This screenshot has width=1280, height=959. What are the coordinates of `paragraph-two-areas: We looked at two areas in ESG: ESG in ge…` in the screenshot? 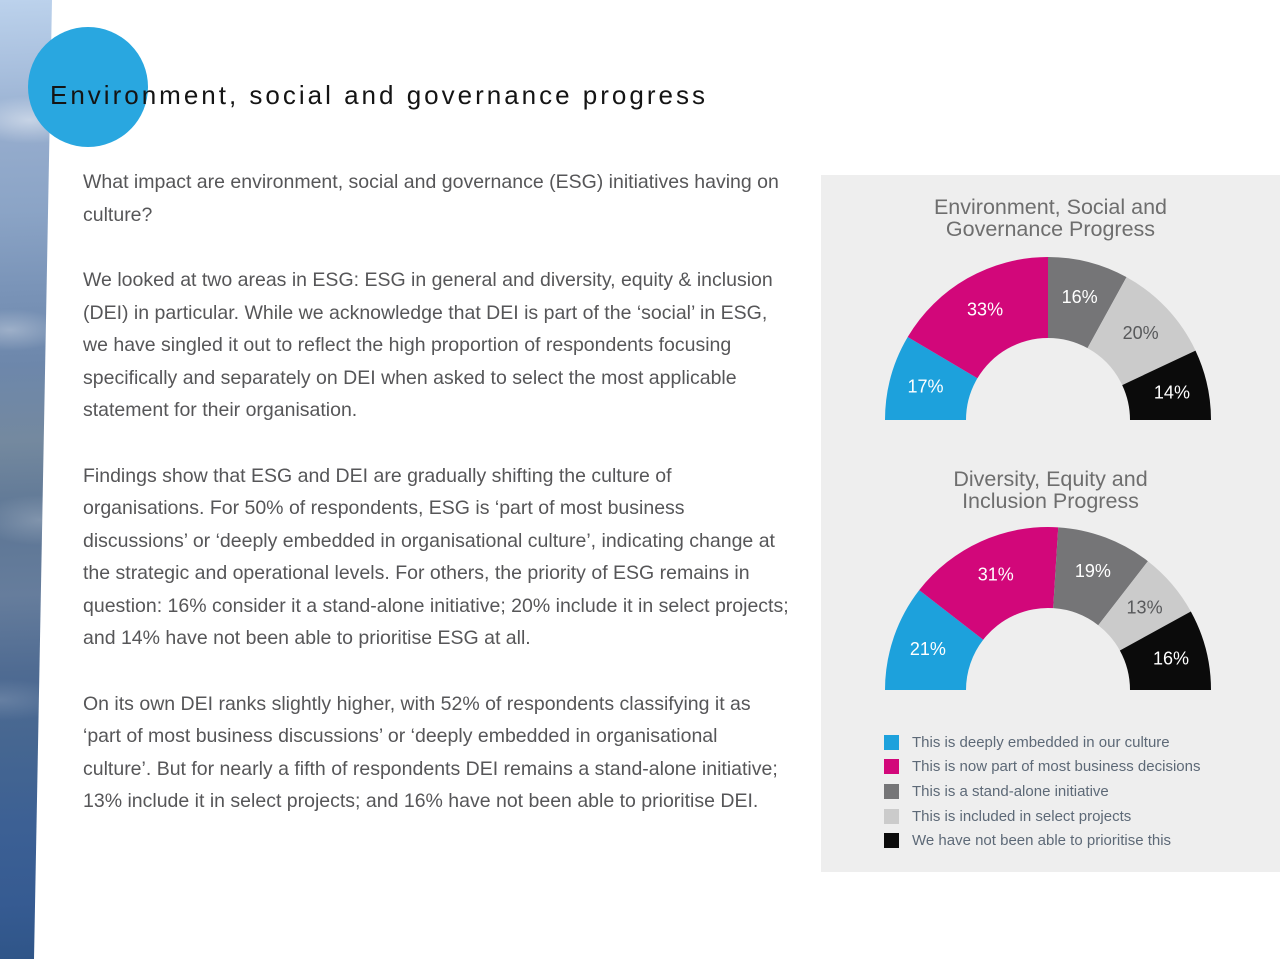 It's located at (428, 345).